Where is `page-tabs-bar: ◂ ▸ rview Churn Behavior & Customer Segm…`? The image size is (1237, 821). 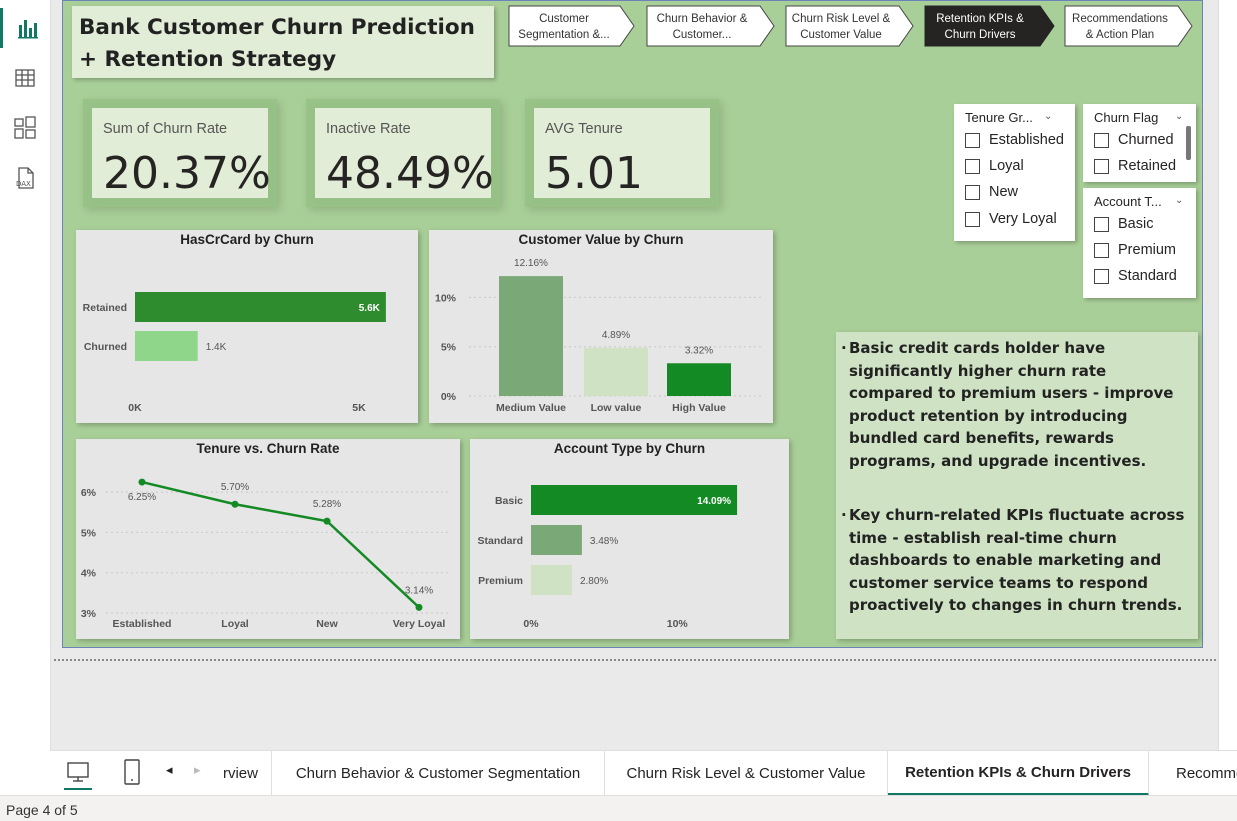
page-tabs-bar: ◂ ▸ rview Churn Behavior & Customer Segm… is located at coordinates (643, 773).